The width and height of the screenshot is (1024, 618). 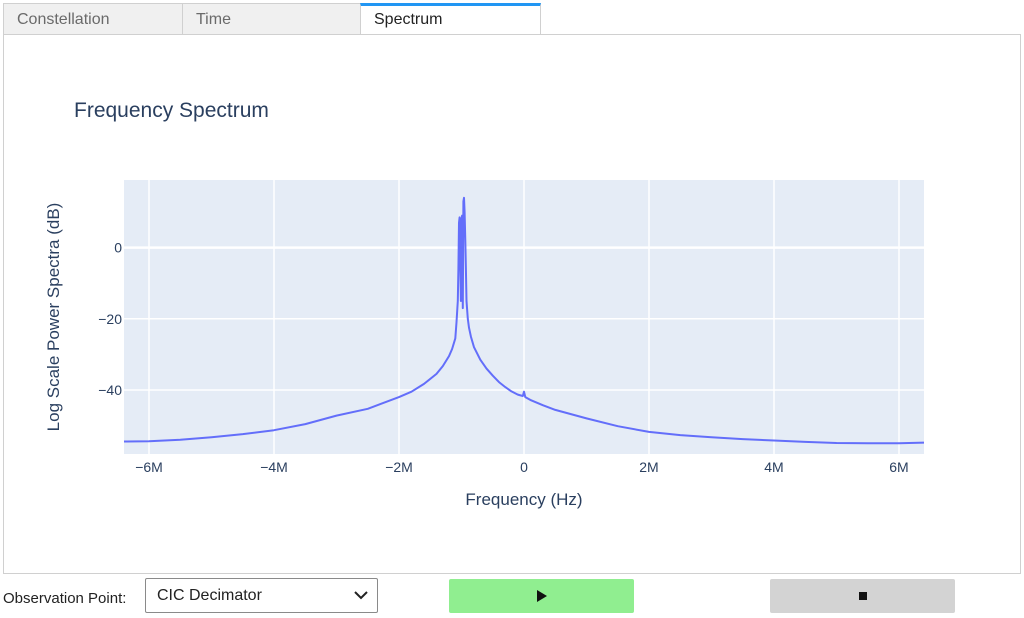 I want to click on tab-constellation: Constellation, so click(x=93, y=18).